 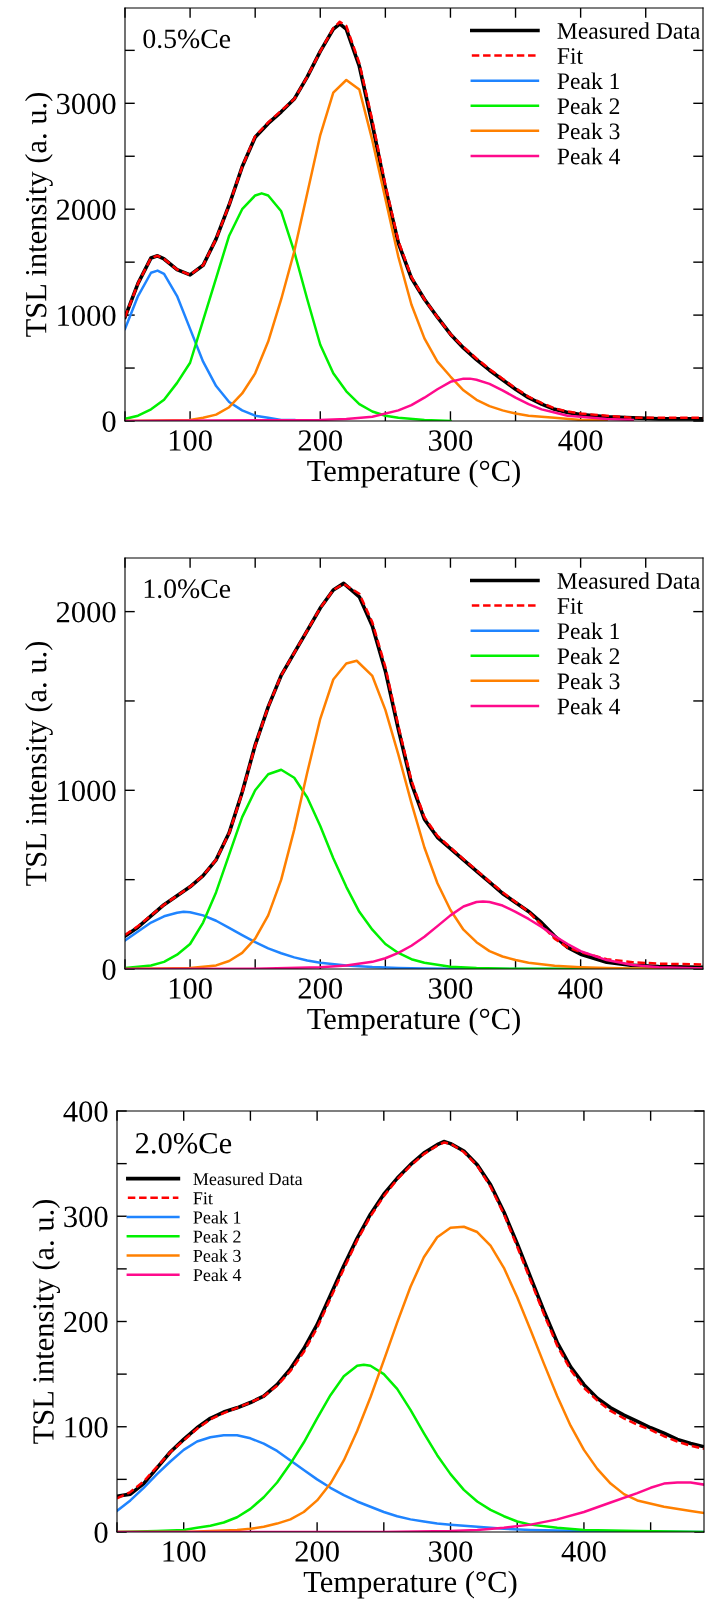 I want to click on y-tick-label: 100, so click(x=86, y=1427).